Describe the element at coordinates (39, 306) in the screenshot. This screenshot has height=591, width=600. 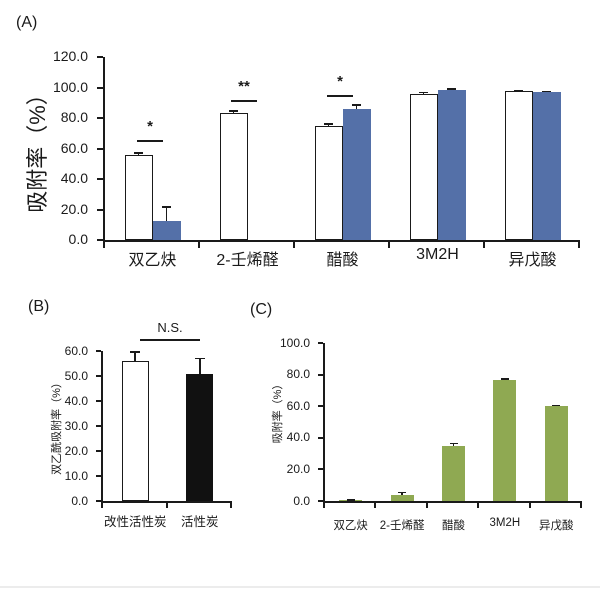
I see `panel-label: (B)` at that location.